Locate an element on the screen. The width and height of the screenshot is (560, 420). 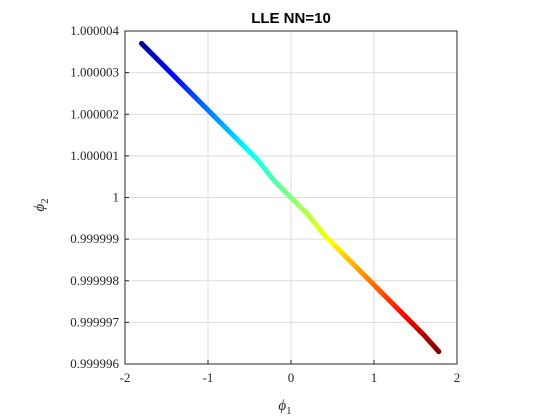
data-point is located at coordinates (439, 351).